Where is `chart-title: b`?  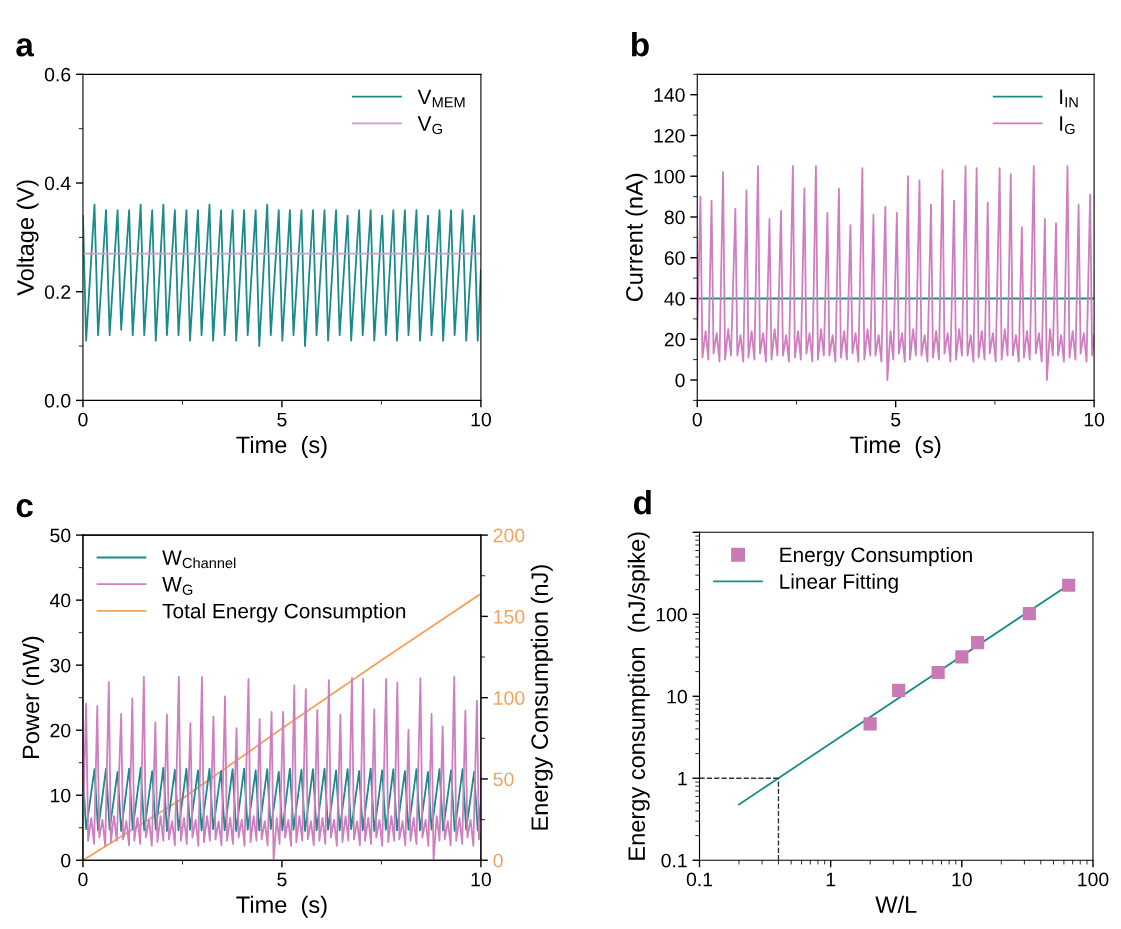 chart-title: b is located at coordinates (640, 44).